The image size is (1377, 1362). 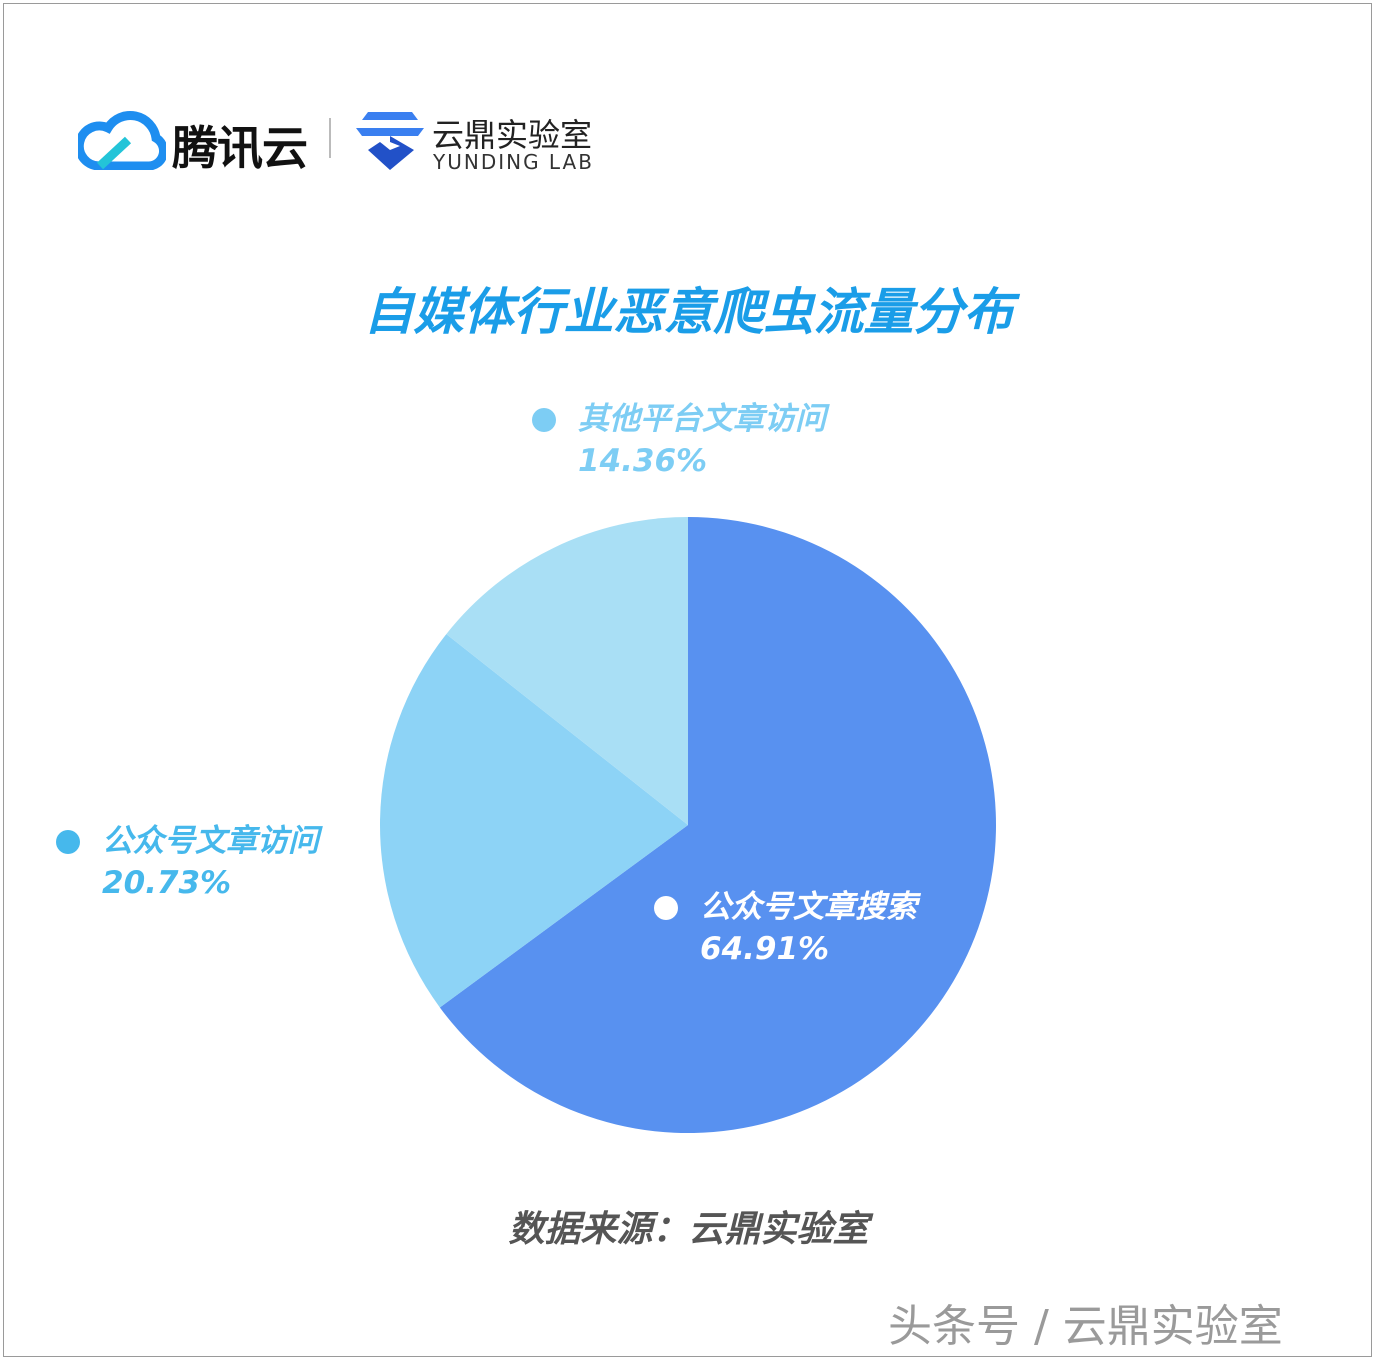 I want to click on label-other: 其他平台文章访问 14.36%, so click(x=702, y=440).